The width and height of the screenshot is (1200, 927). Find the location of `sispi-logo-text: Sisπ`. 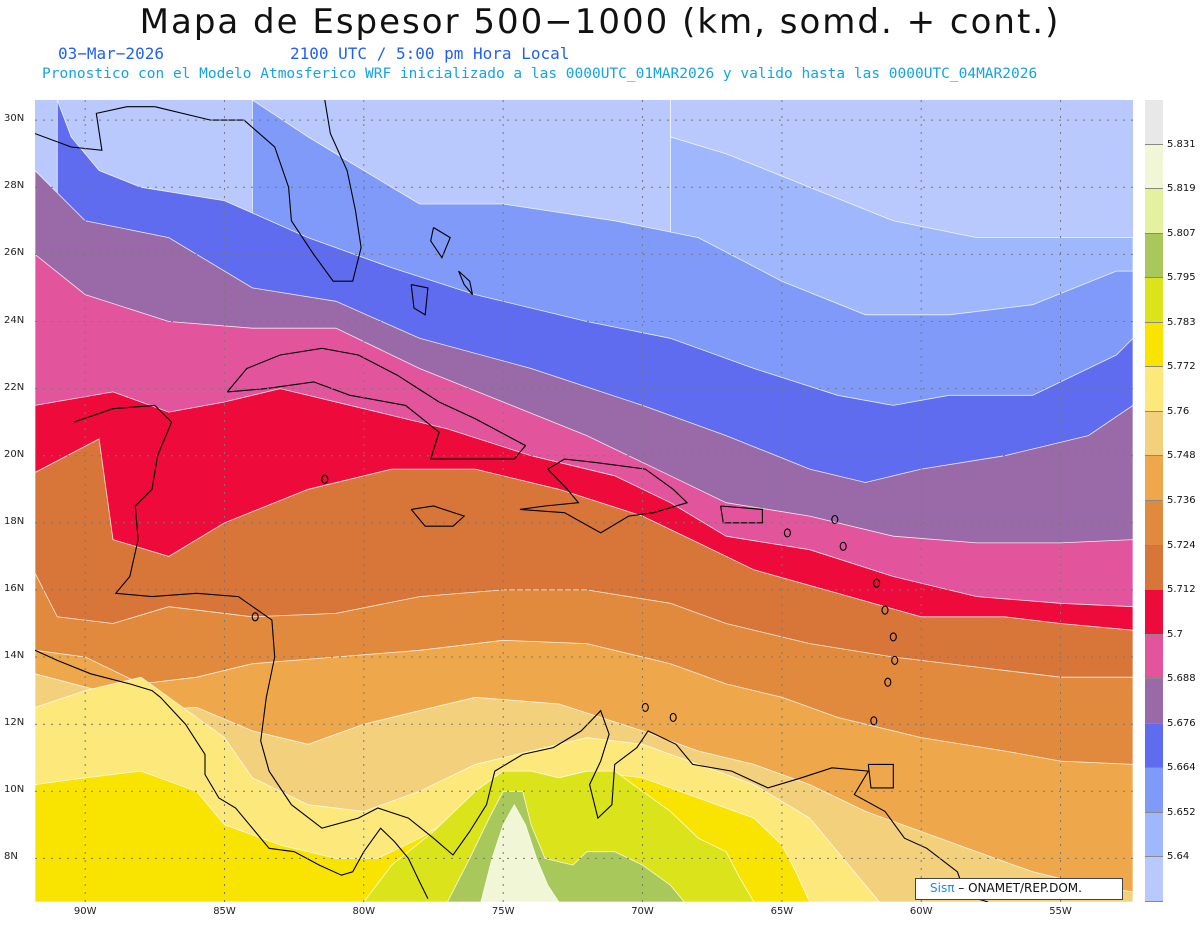

sispi-logo-text: Sisπ is located at coordinates (942, 888).